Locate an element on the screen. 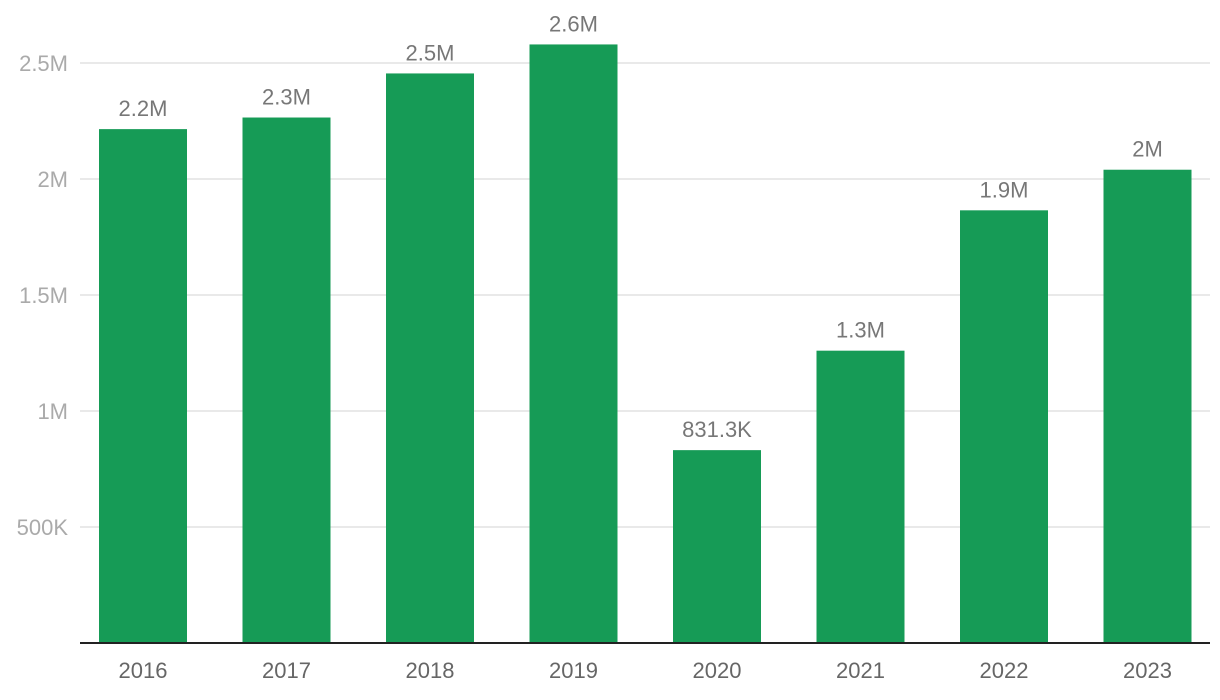 The height and width of the screenshot is (700, 1220). y-tick-label: 1M is located at coordinates (52, 411).